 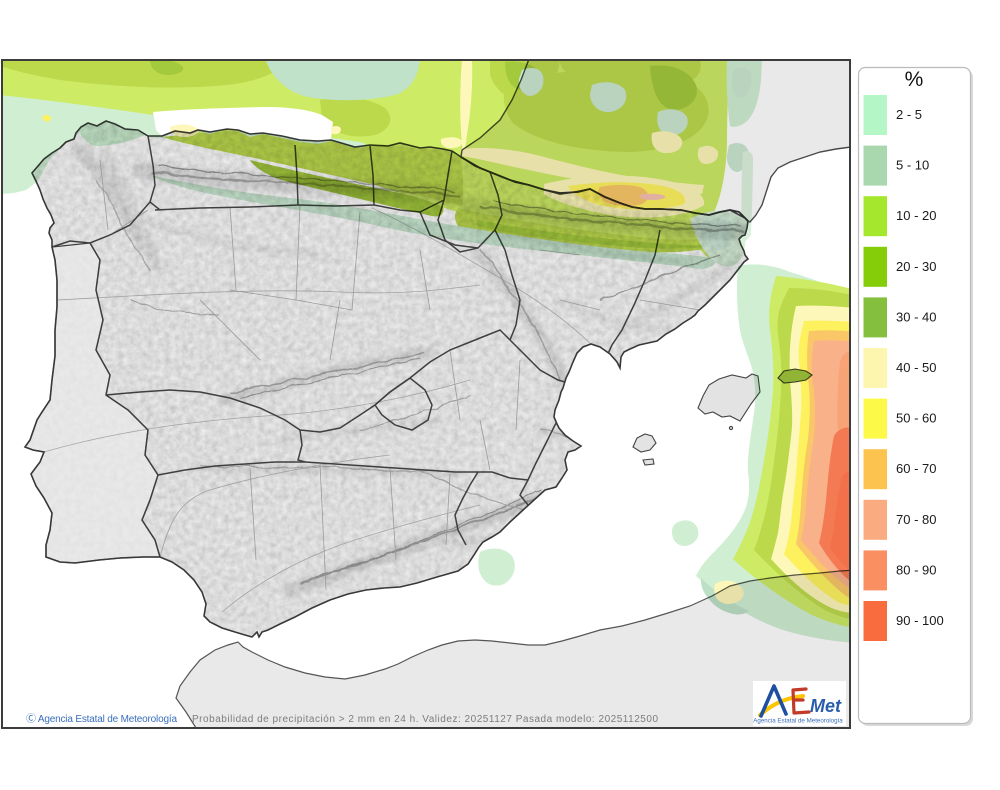 I want to click on svg-text:Ⓒ Agencia Estatal de Meteorolo: Ⓒ Agencia Estatal de Meteorología, so click(x=101, y=719).